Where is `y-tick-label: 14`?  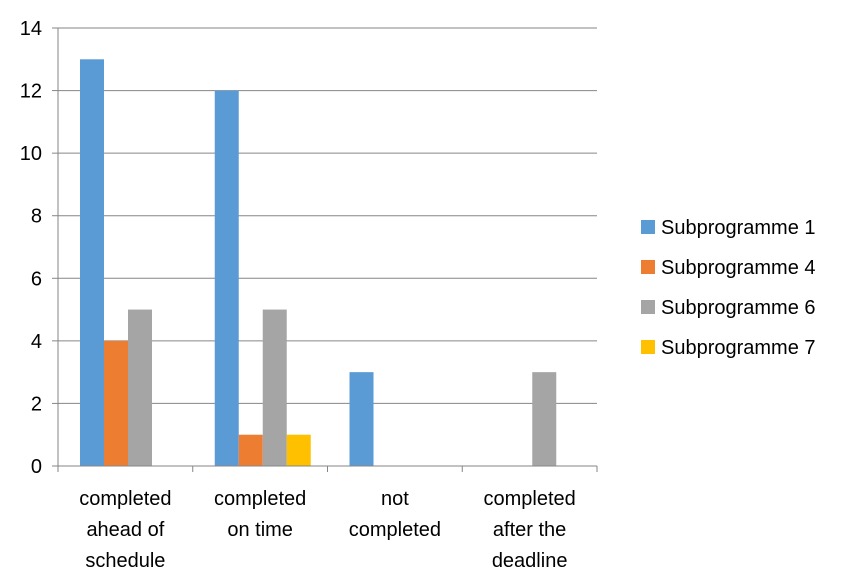 y-tick-label: 14 is located at coordinates (31, 29).